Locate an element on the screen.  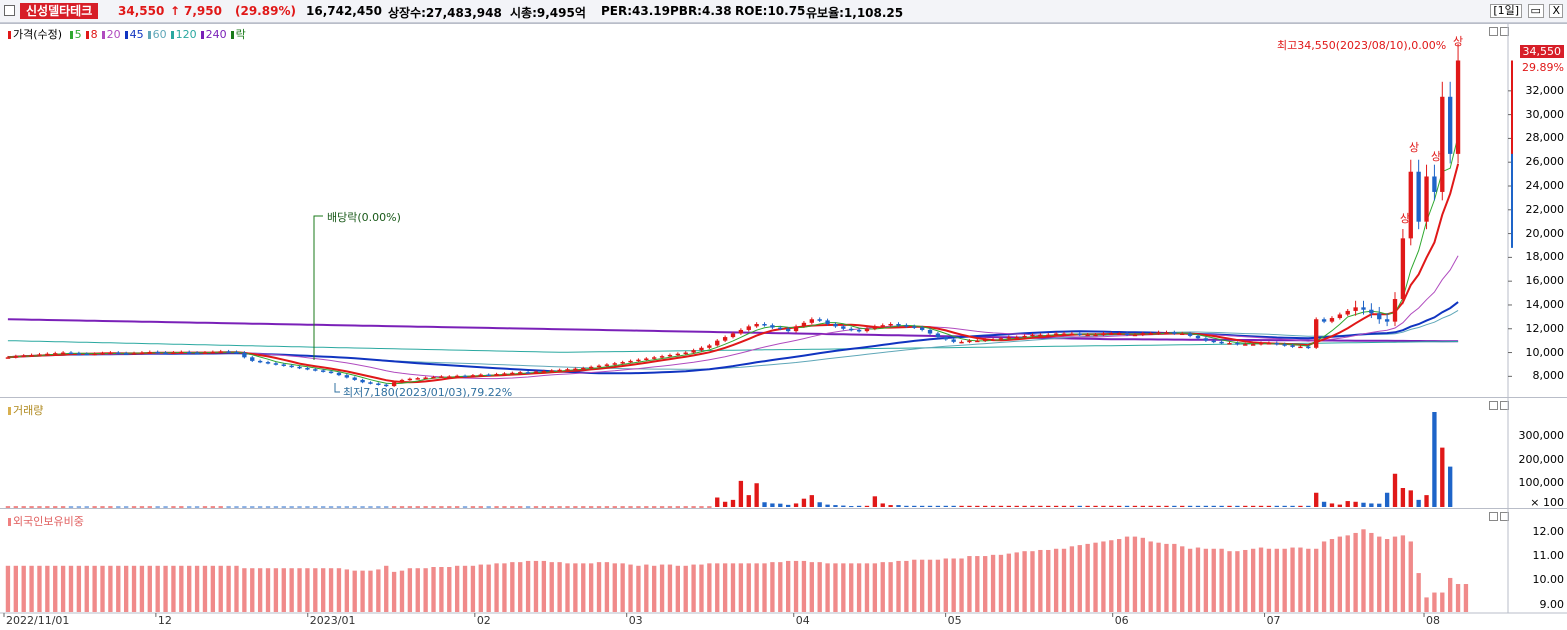
high-annotation: 최고34,550(2023/08/10),0.00% is located at coordinates (1362, 45).